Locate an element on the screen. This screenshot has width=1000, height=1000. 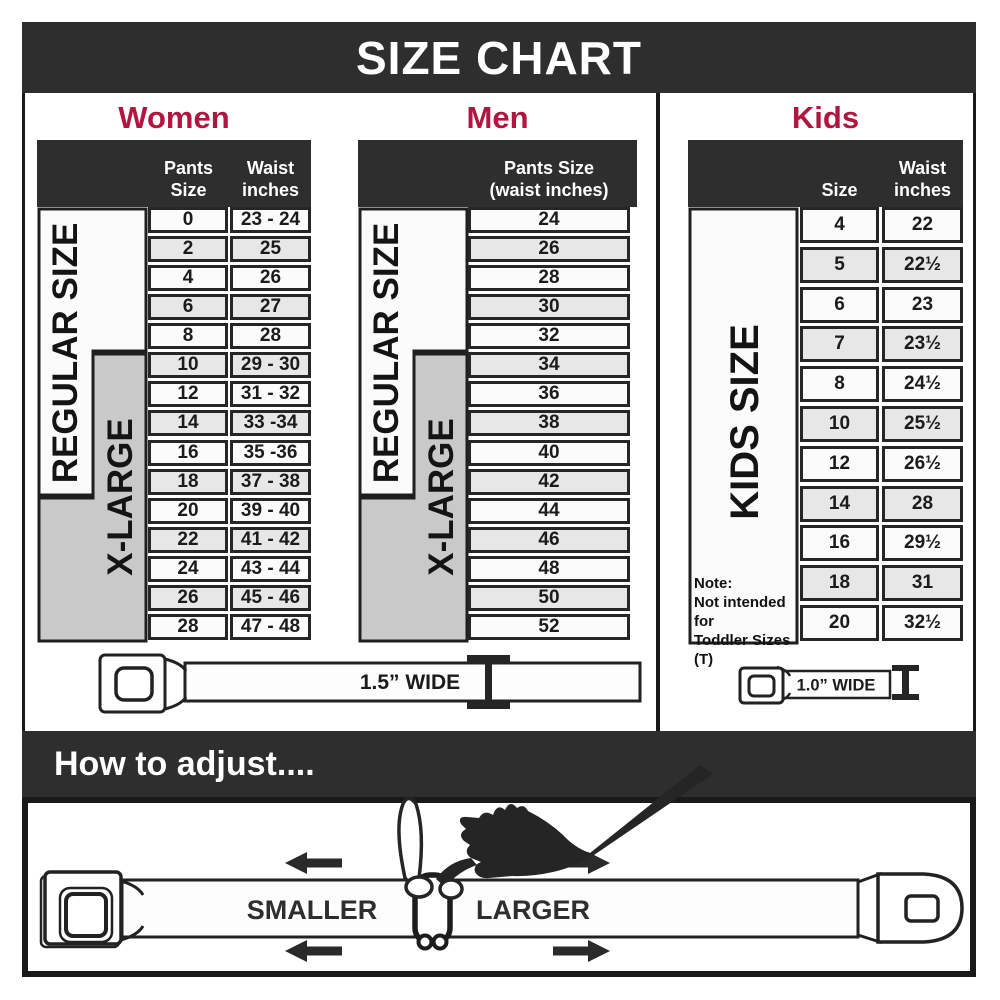
pants-size-cell: 6 is located at coordinates (188, 307).